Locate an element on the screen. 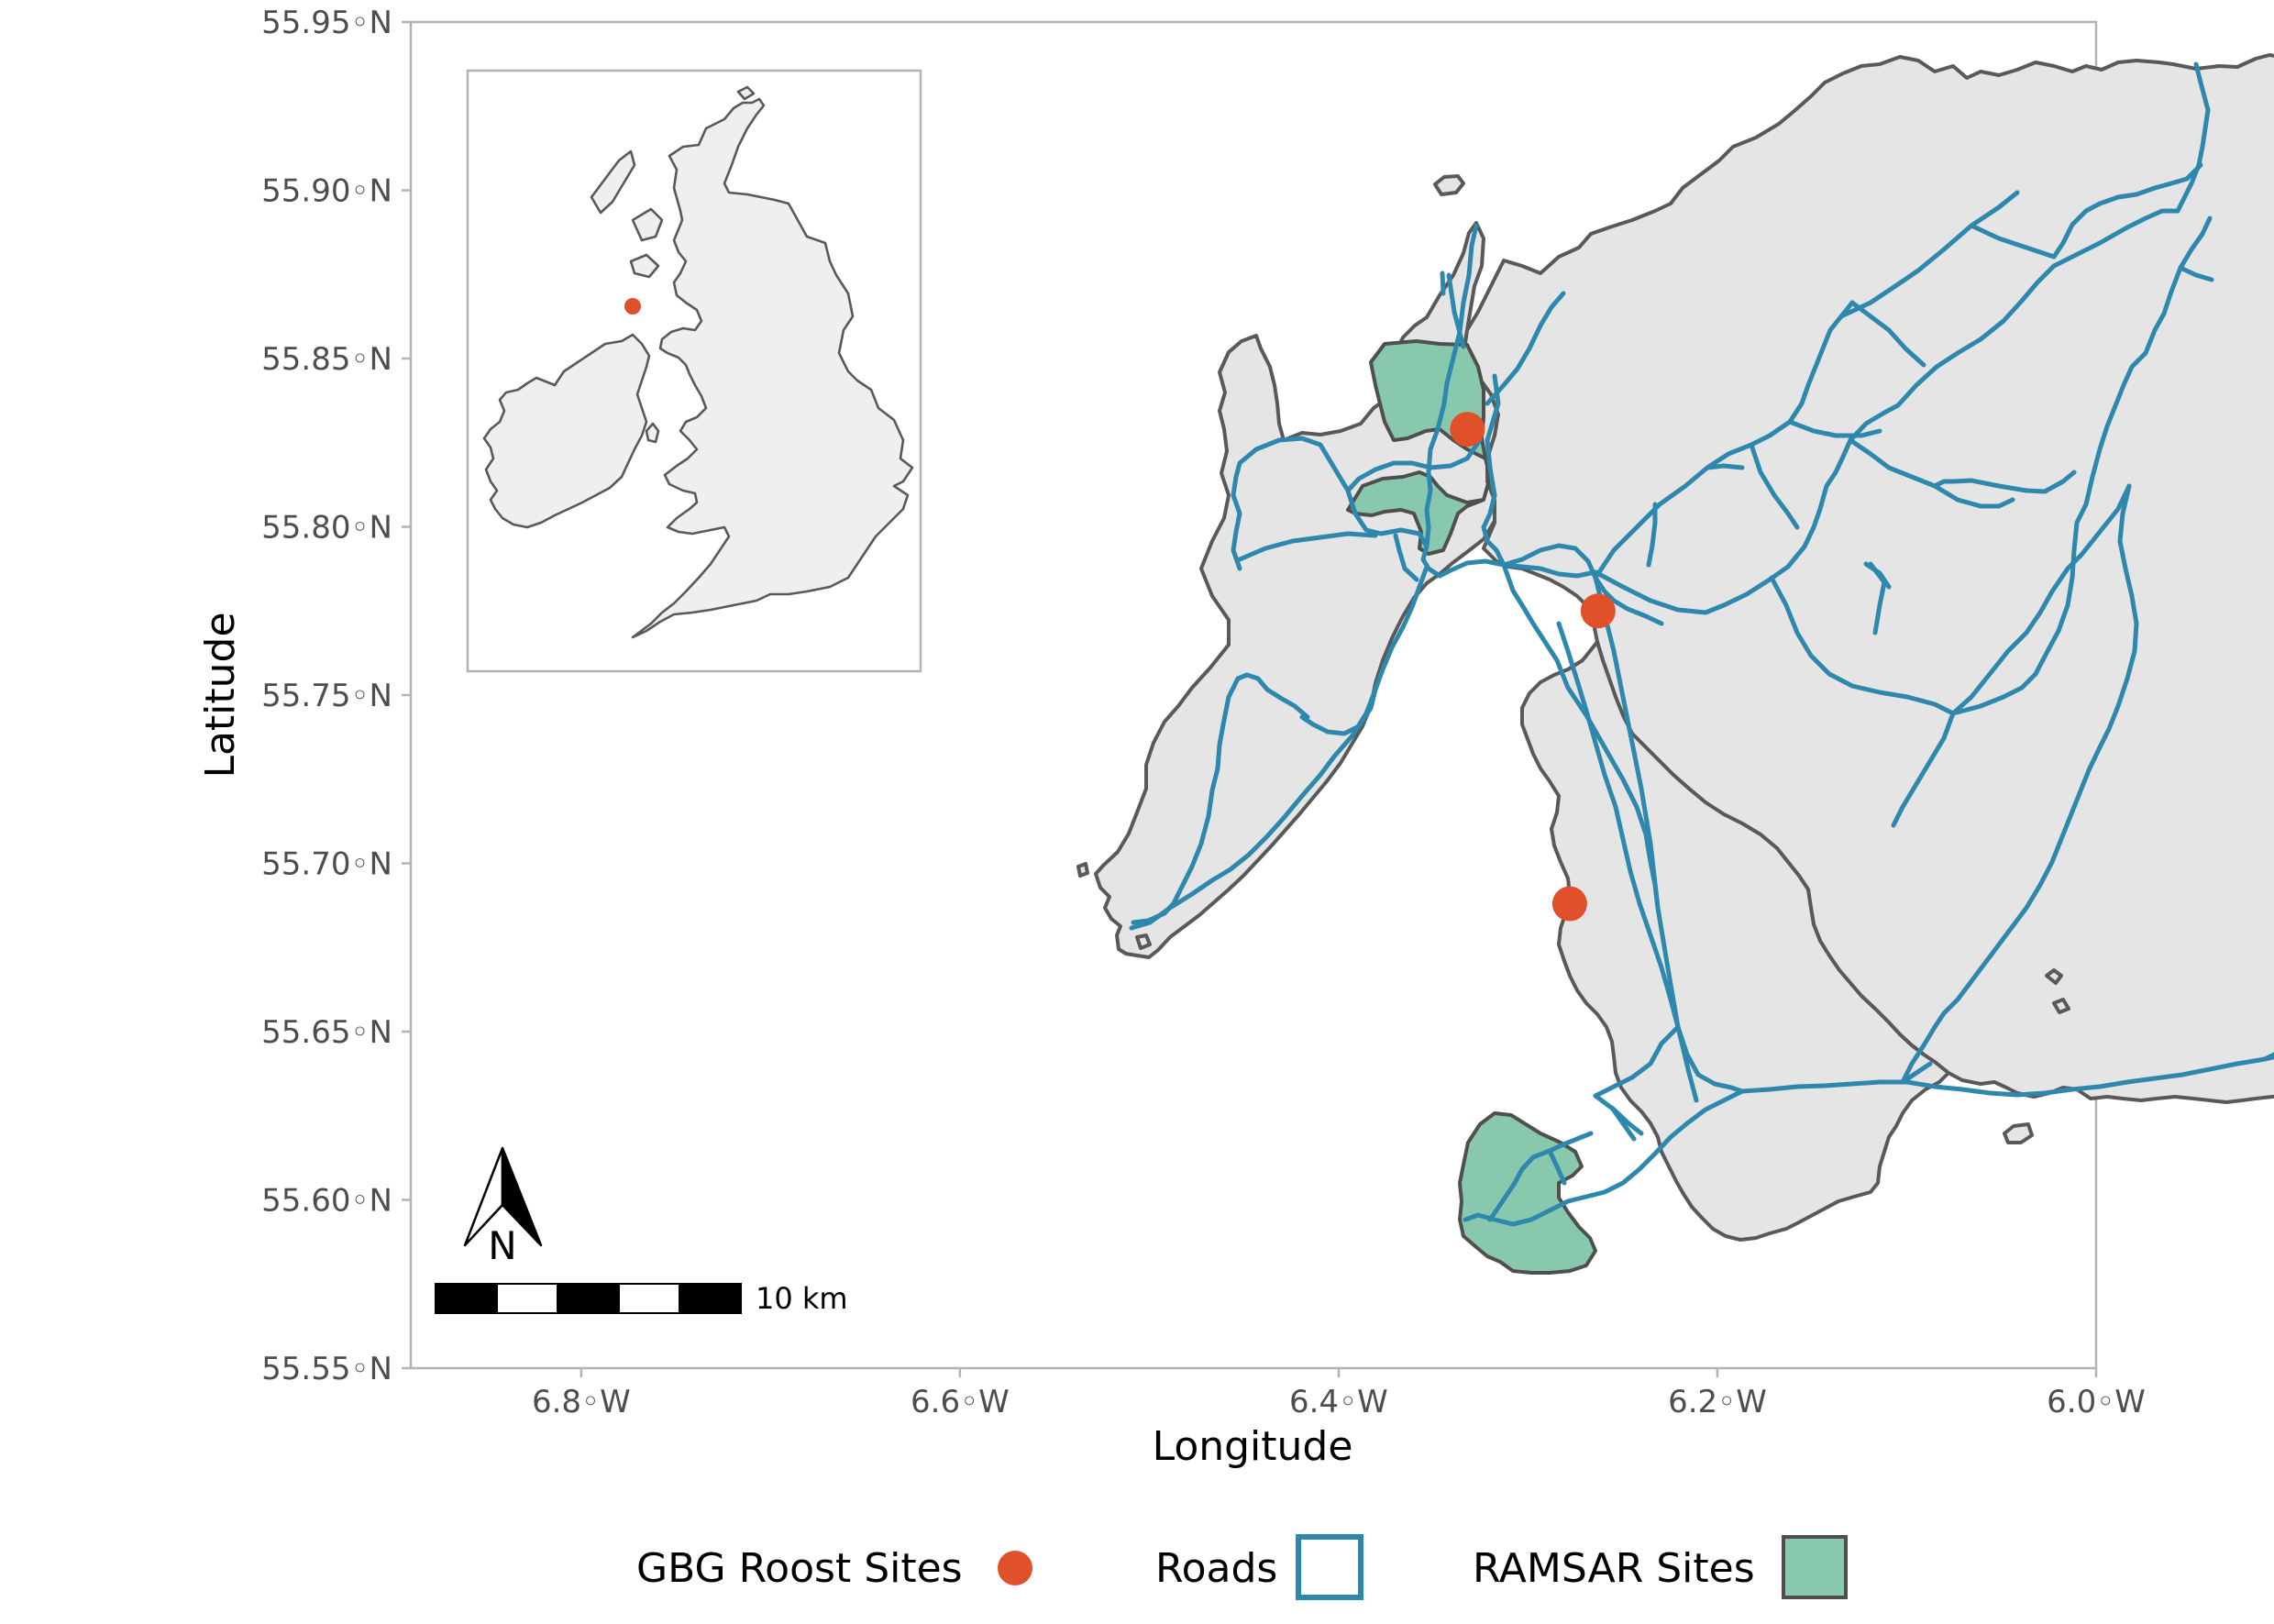 This screenshot has width=2274, height=1624. scale-bar-label: 10 km is located at coordinates (802, 1298).